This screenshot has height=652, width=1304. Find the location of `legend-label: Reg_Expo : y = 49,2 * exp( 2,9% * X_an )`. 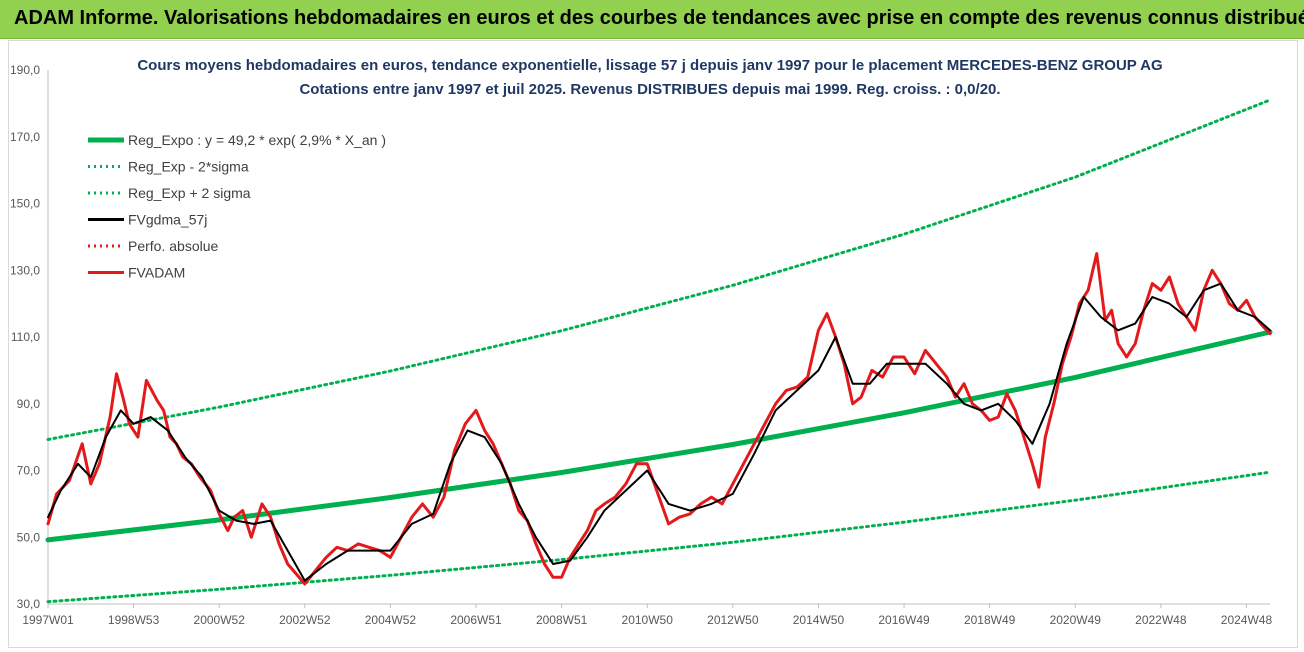

legend-label: Reg_Expo : y = 49,2 * exp( 2,9% * X_an ) is located at coordinates (257, 140).